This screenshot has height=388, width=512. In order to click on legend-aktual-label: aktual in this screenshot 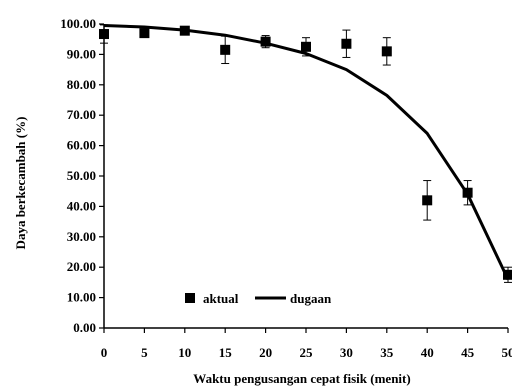, I will do `click(221, 298)`.